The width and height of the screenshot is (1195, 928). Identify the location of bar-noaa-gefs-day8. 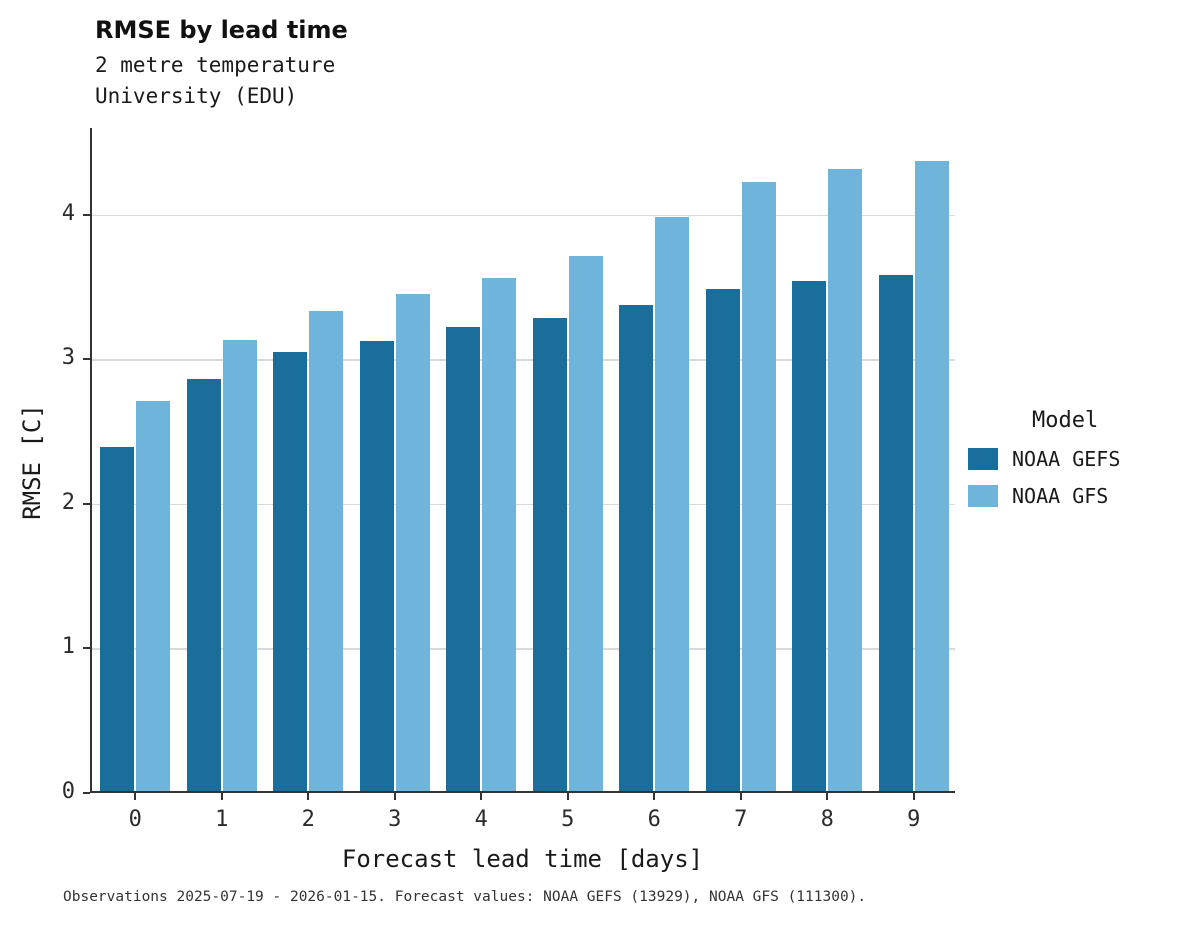
(809, 535).